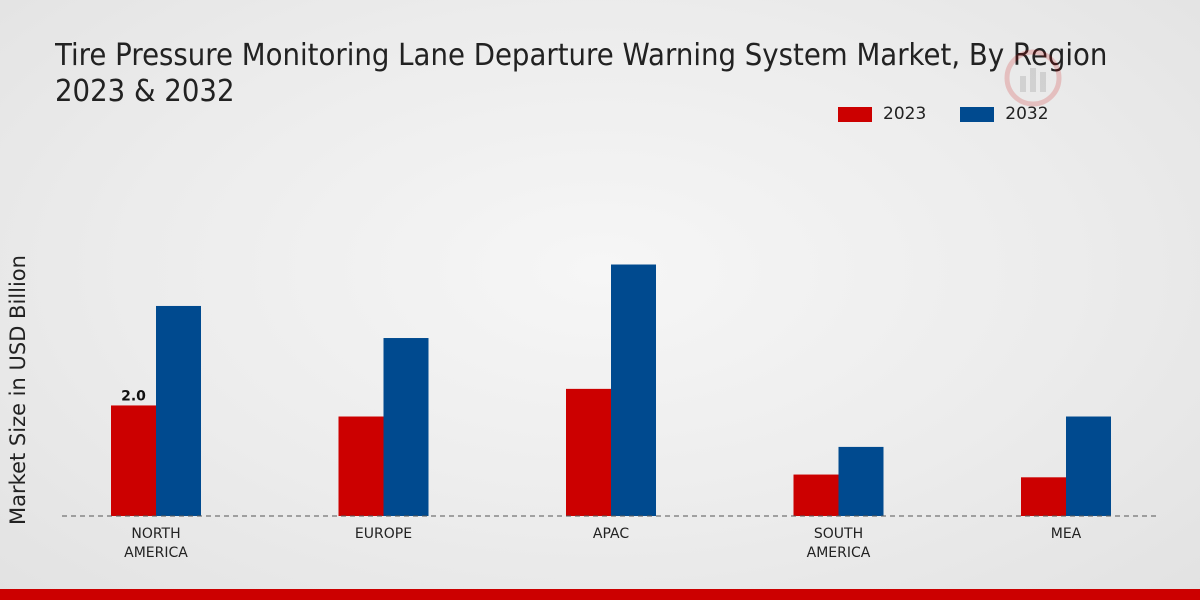 This screenshot has height=600, width=1200. Describe the element at coordinates (1088, 466) in the screenshot. I see `bar-2032-mea` at that location.